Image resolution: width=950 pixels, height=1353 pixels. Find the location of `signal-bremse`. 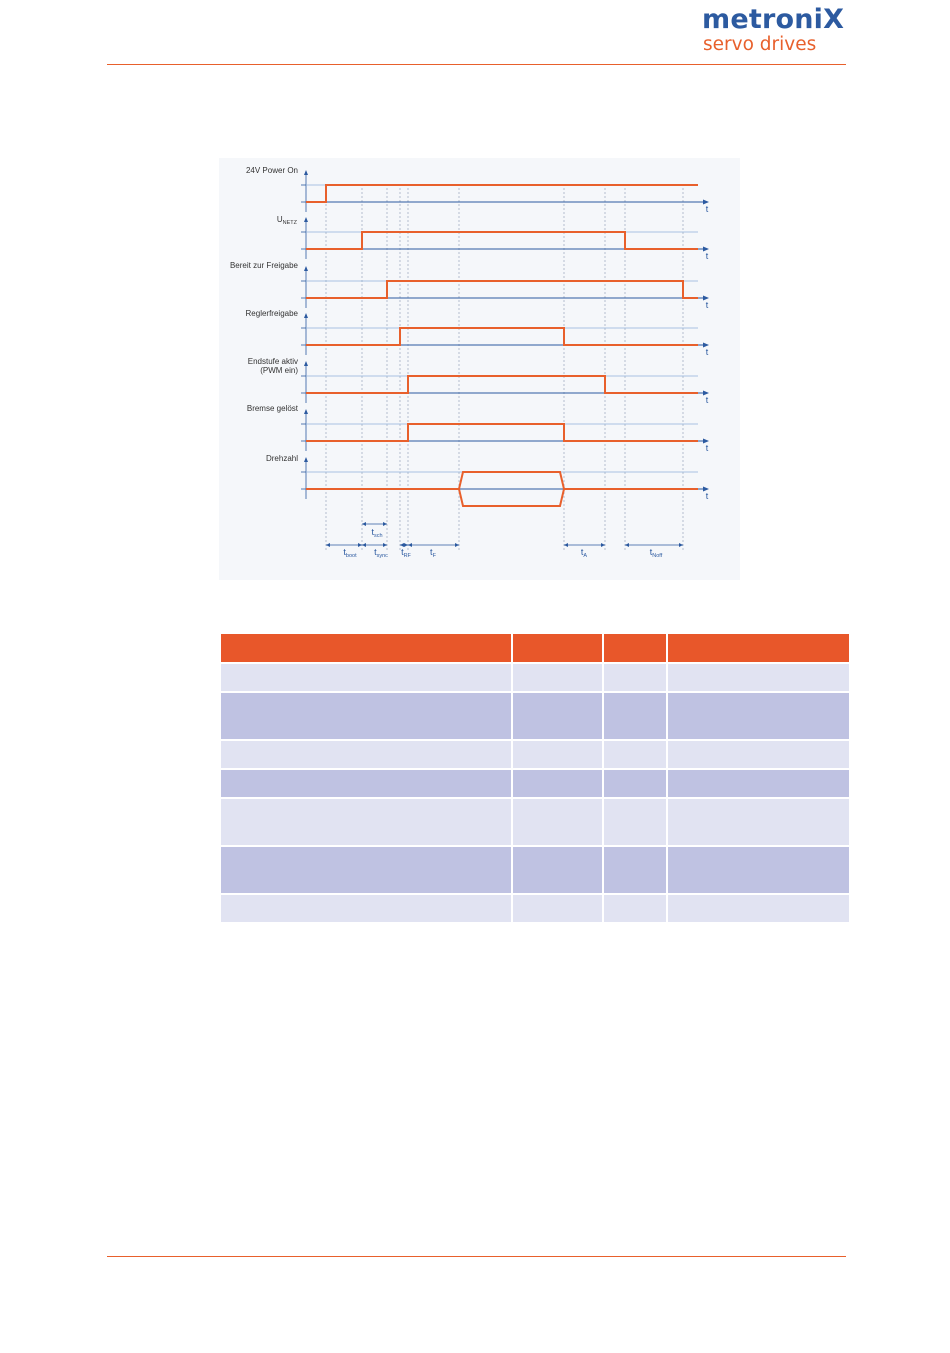

signal-bremse is located at coordinates (502, 432).